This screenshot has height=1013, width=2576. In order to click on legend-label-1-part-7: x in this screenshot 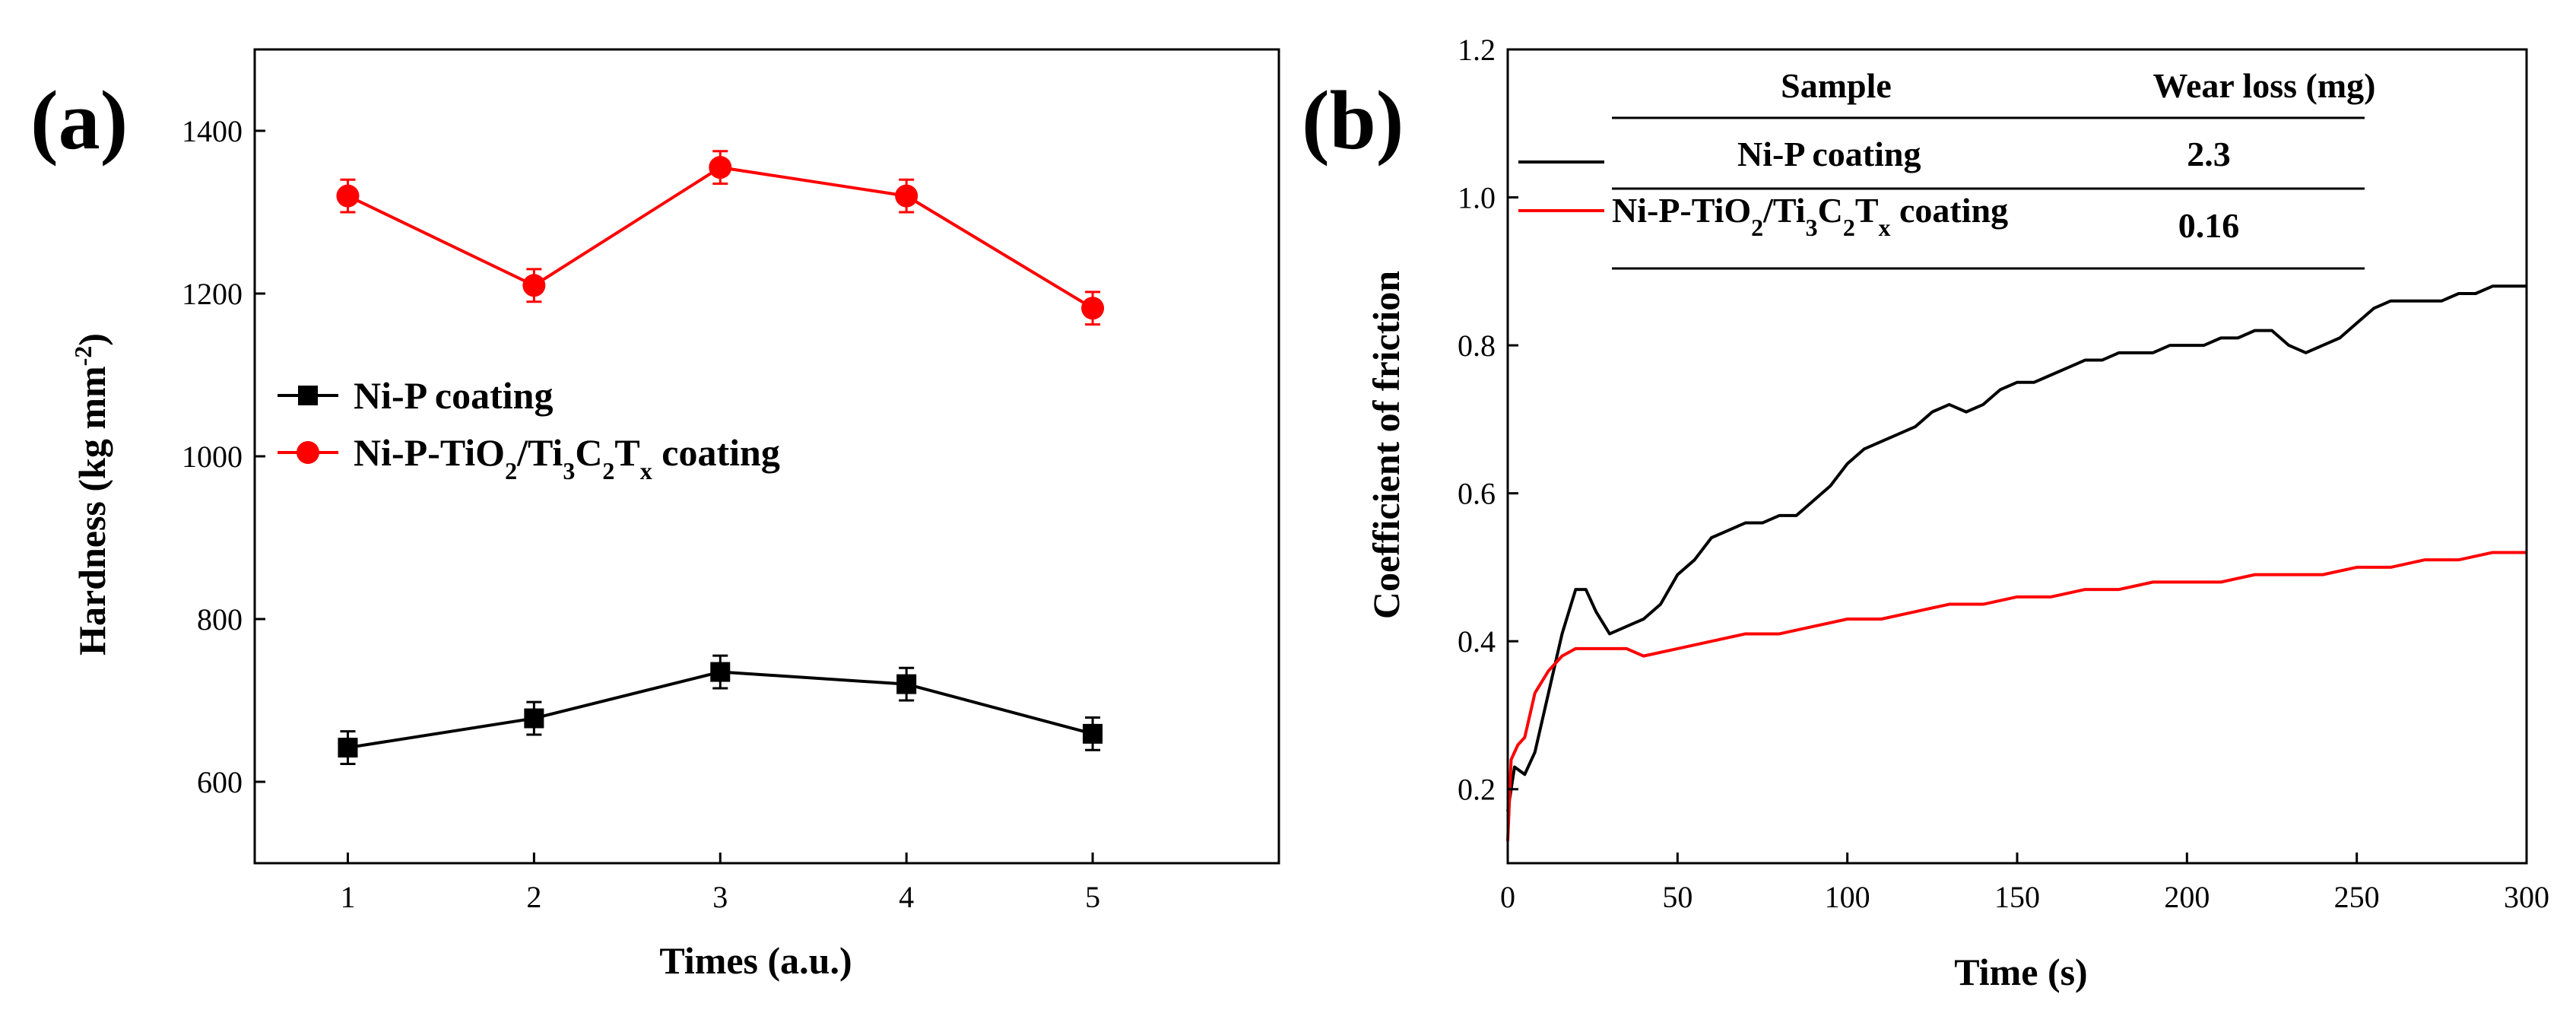, I will do `click(646, 471)`.